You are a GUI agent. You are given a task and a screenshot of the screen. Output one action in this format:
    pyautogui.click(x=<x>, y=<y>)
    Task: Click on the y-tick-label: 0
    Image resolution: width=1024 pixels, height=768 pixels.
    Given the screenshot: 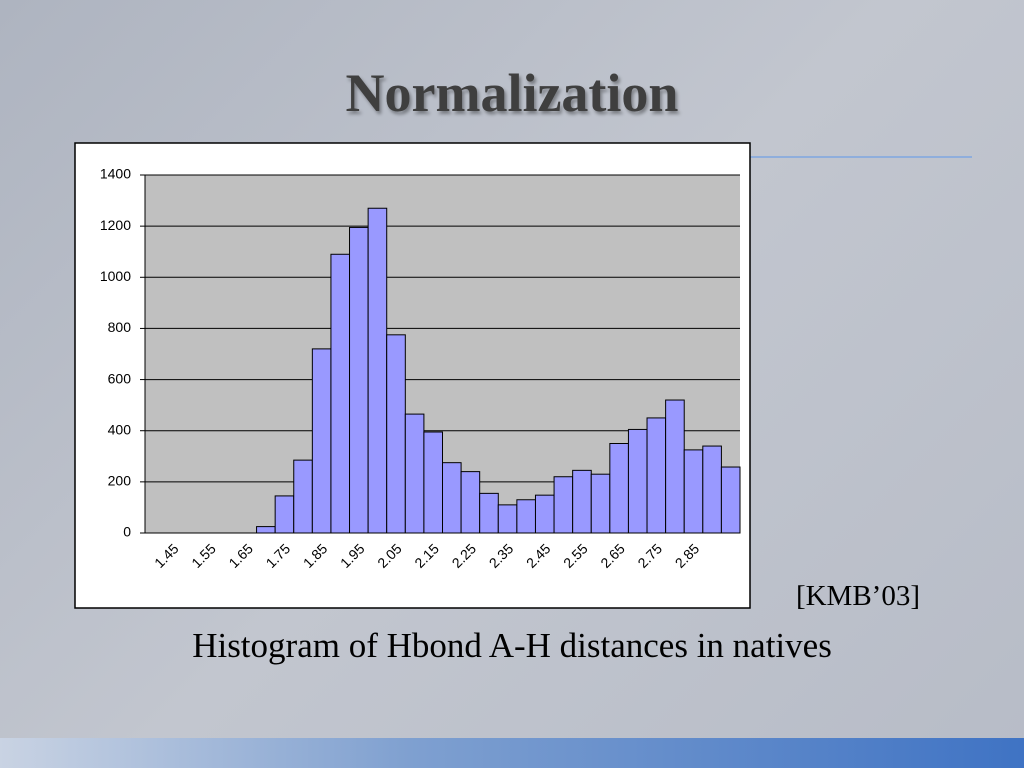 What is the action you would take?
    pyautogui.click(x=127, y=532)
    